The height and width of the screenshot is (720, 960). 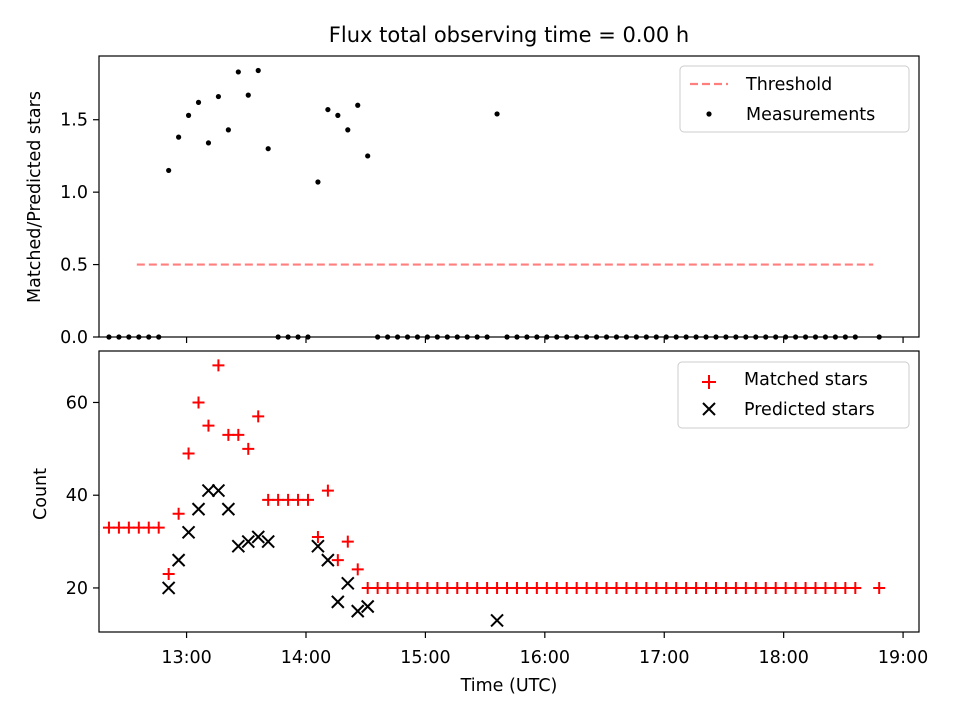 I want to click on top-legend-frame, so click(x=794, y=99).